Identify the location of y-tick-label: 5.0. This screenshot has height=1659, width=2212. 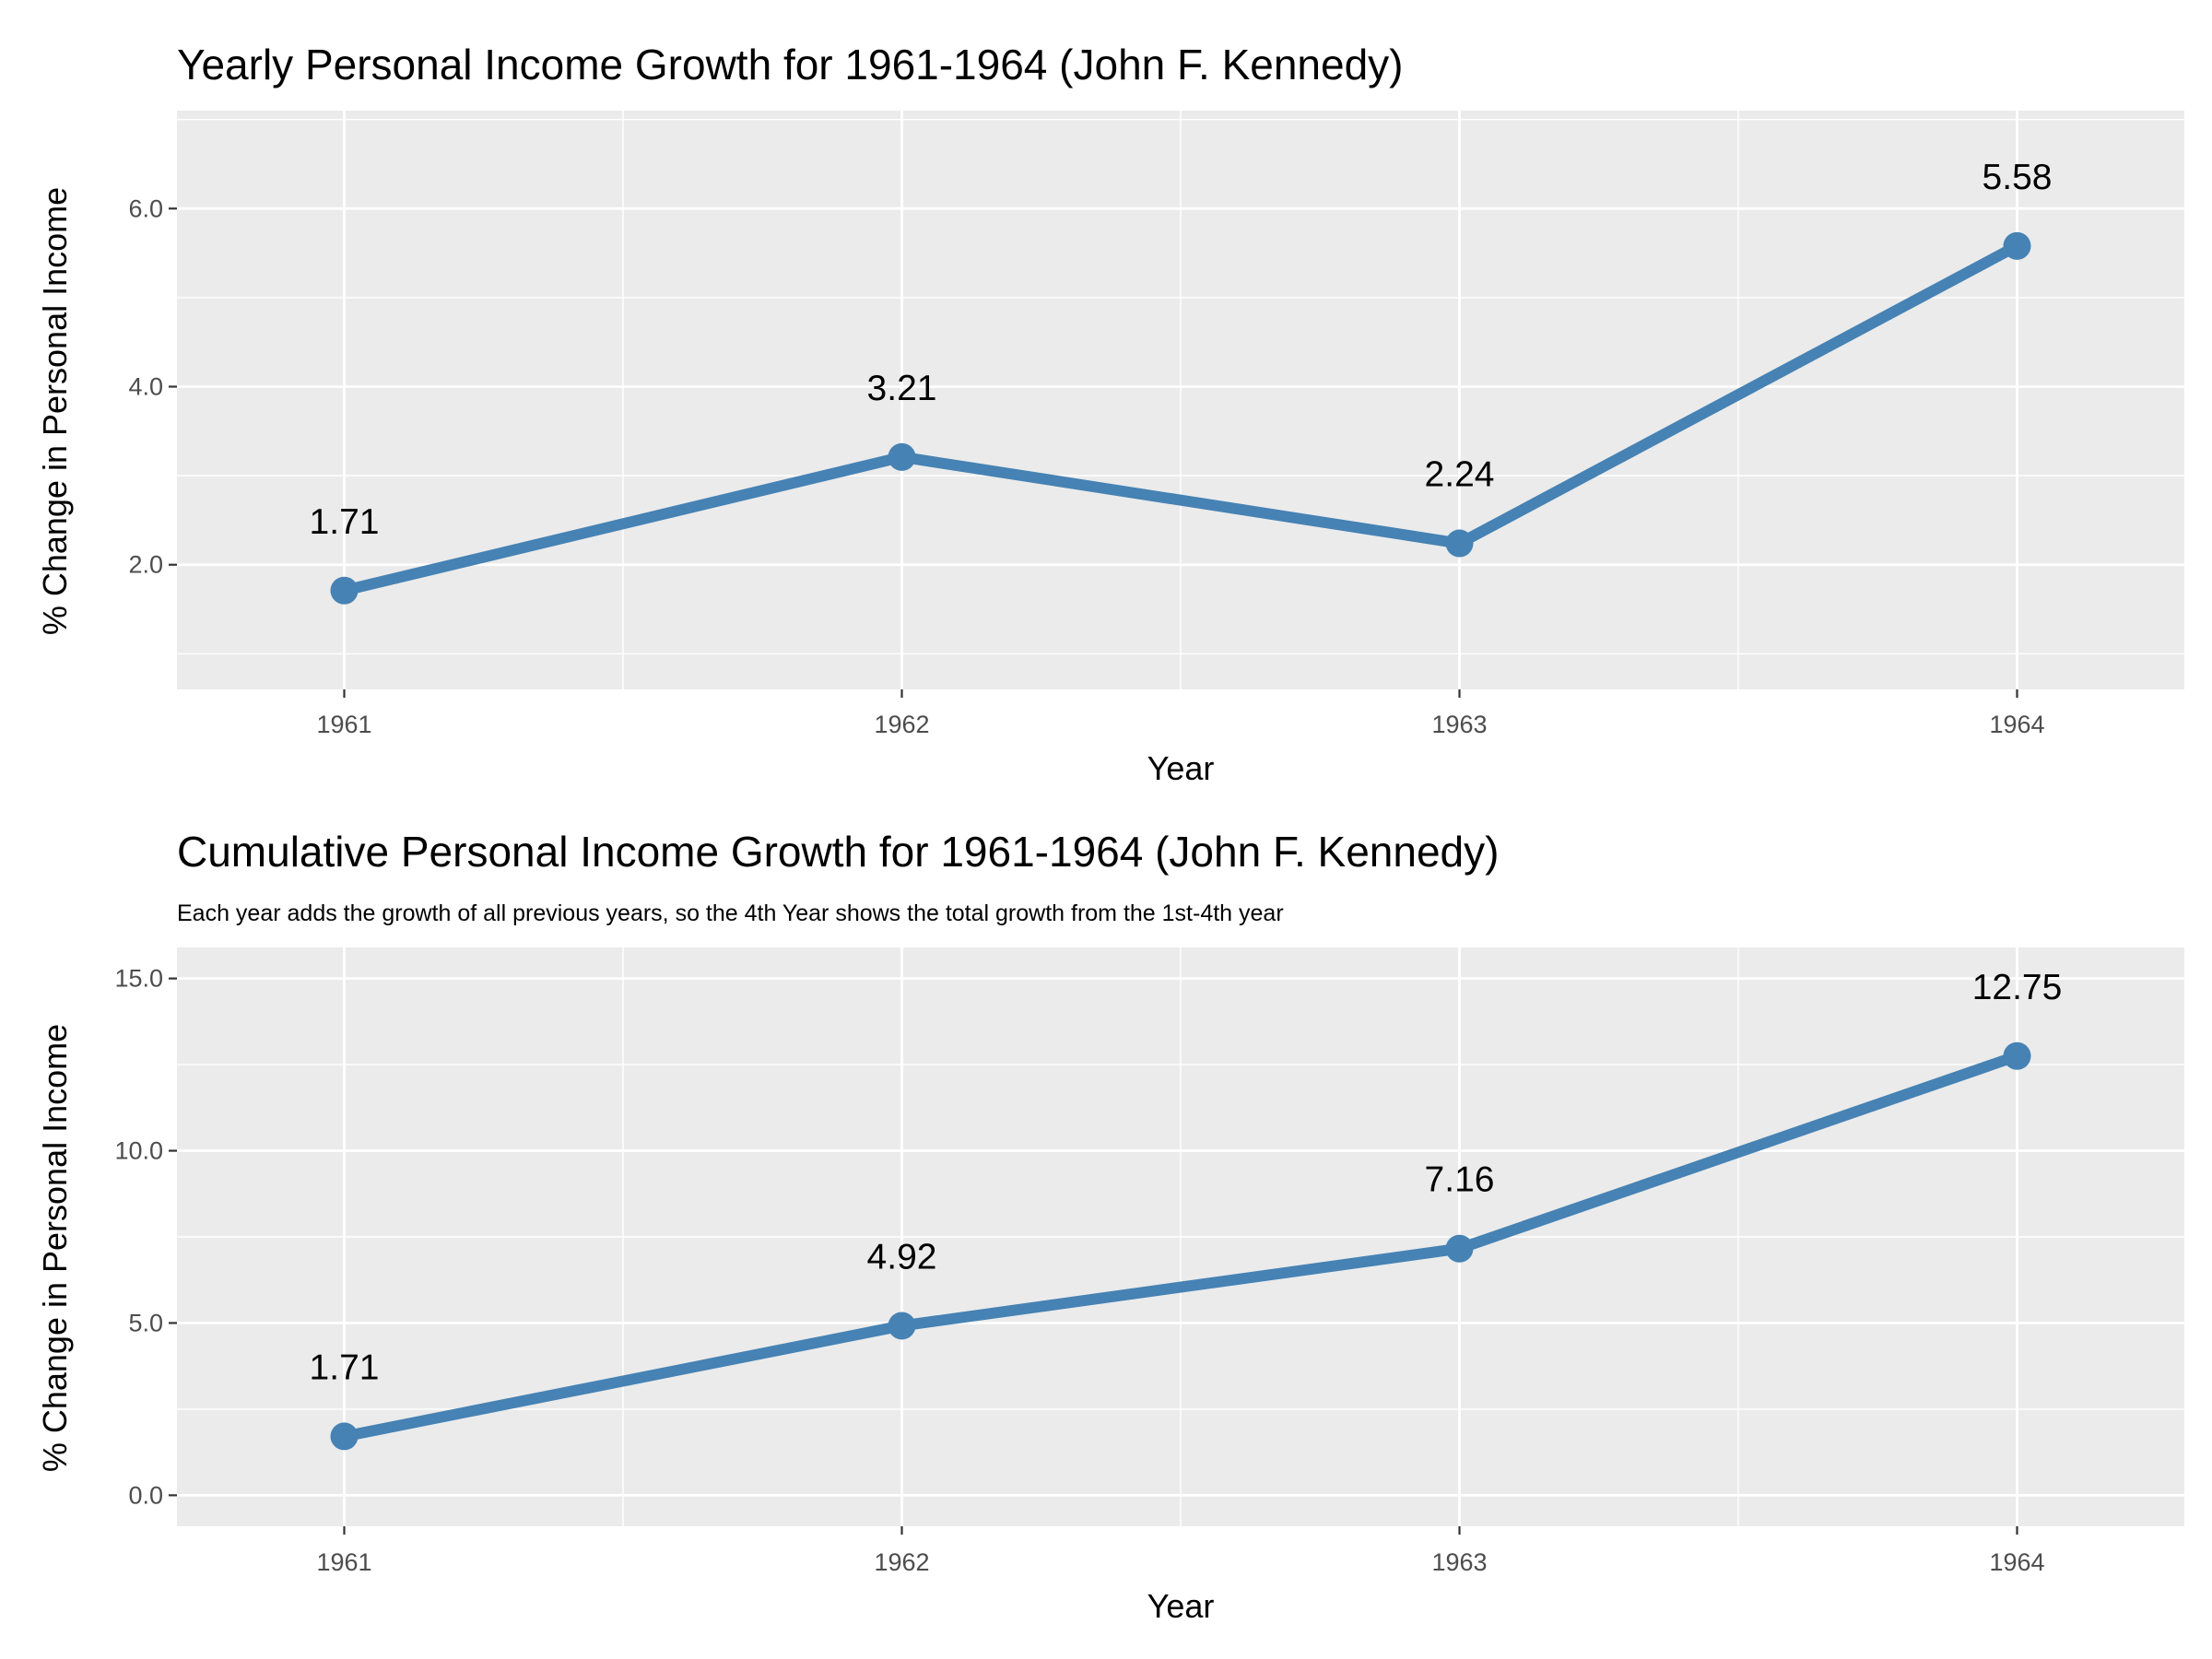
(145, 1322).